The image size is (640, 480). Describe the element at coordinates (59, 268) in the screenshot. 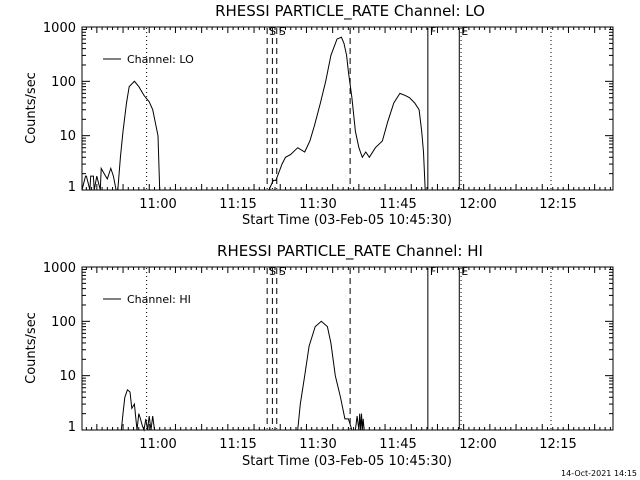

I see `y-tick-label-hi-1000: 1000` at that location.